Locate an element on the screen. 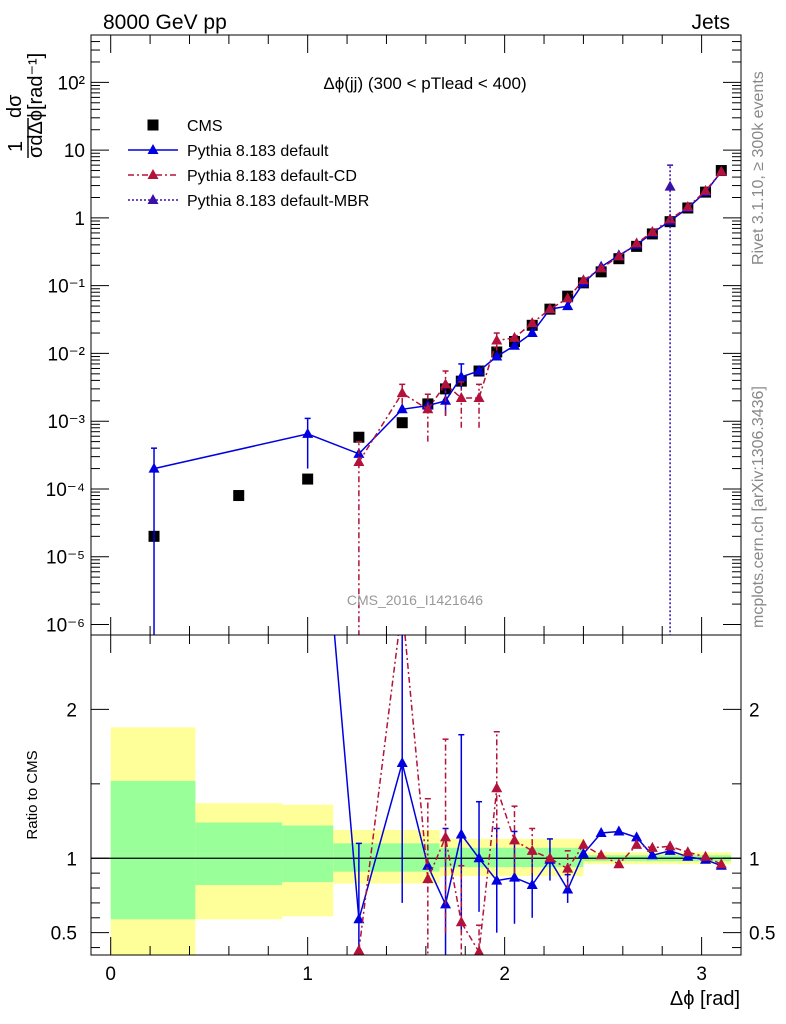 This screenshot has height=1024, width=786. svg-text: 1 is located at coordinates (16, 146).